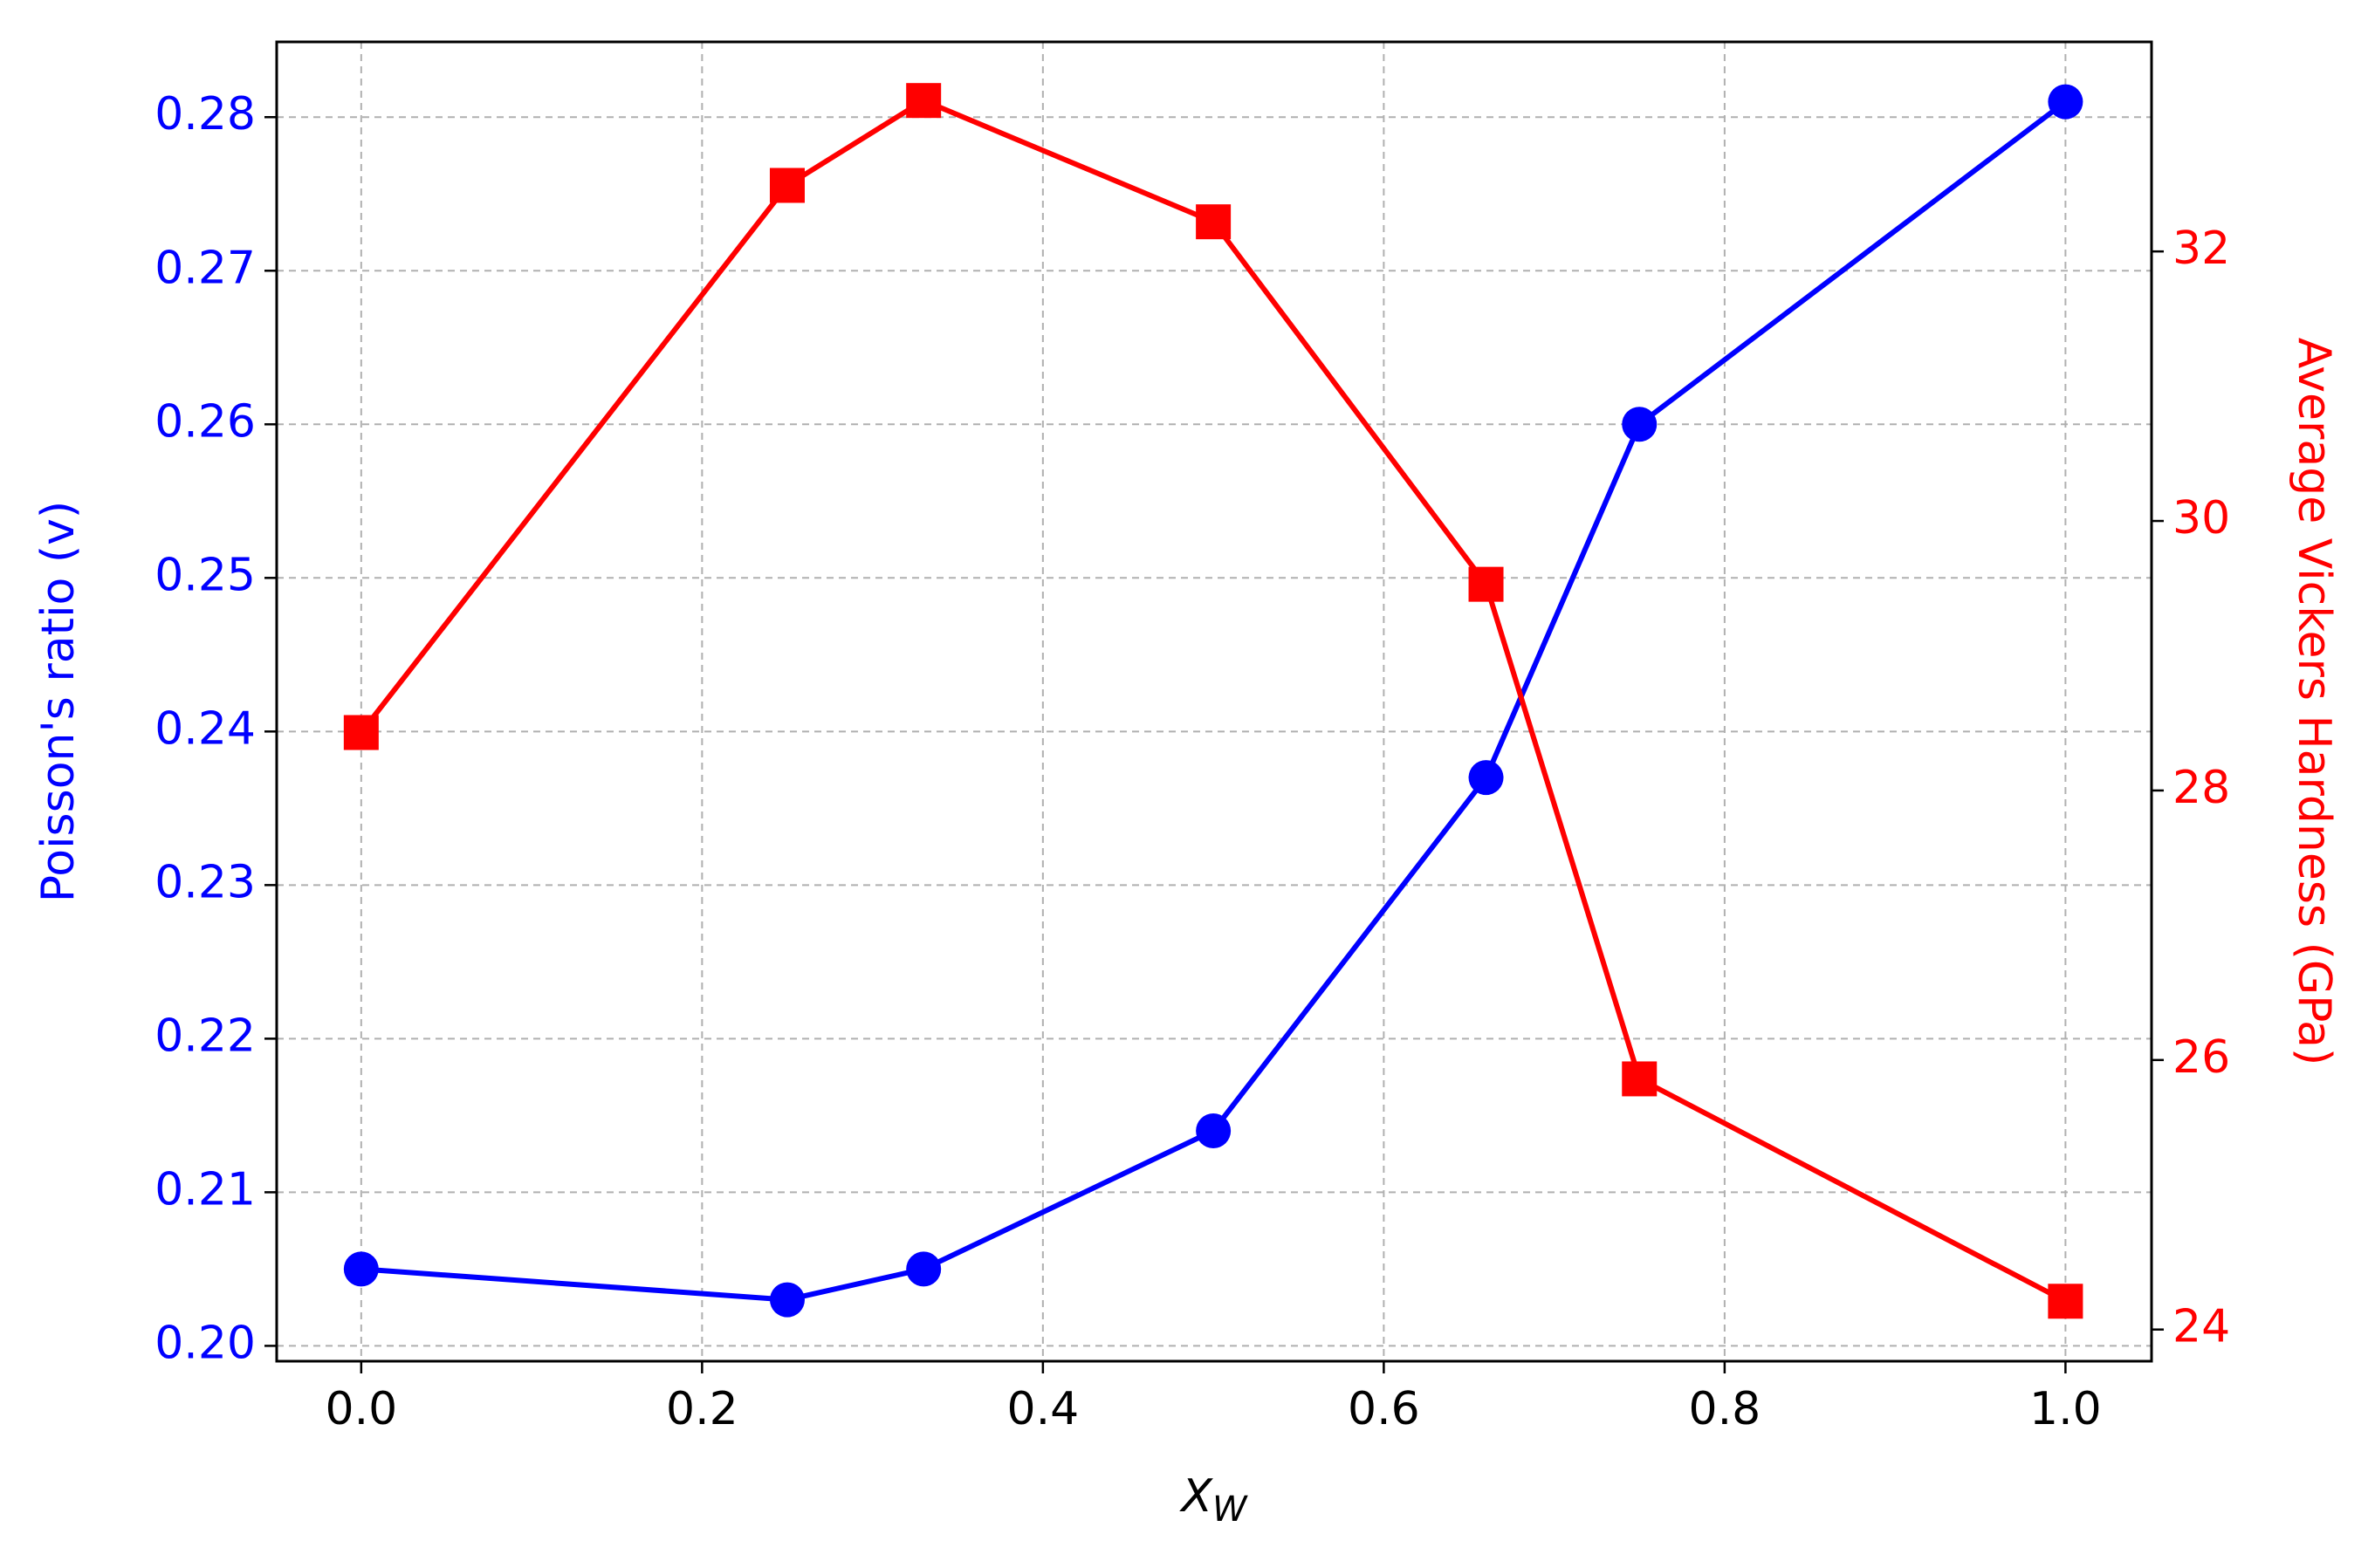 This screenshot has height=1568, width=2368. What do you see at coordinates (2201, 249) in the screenshot?
I see `y2-tick-label: 32` at bounding box center [2201, 249].